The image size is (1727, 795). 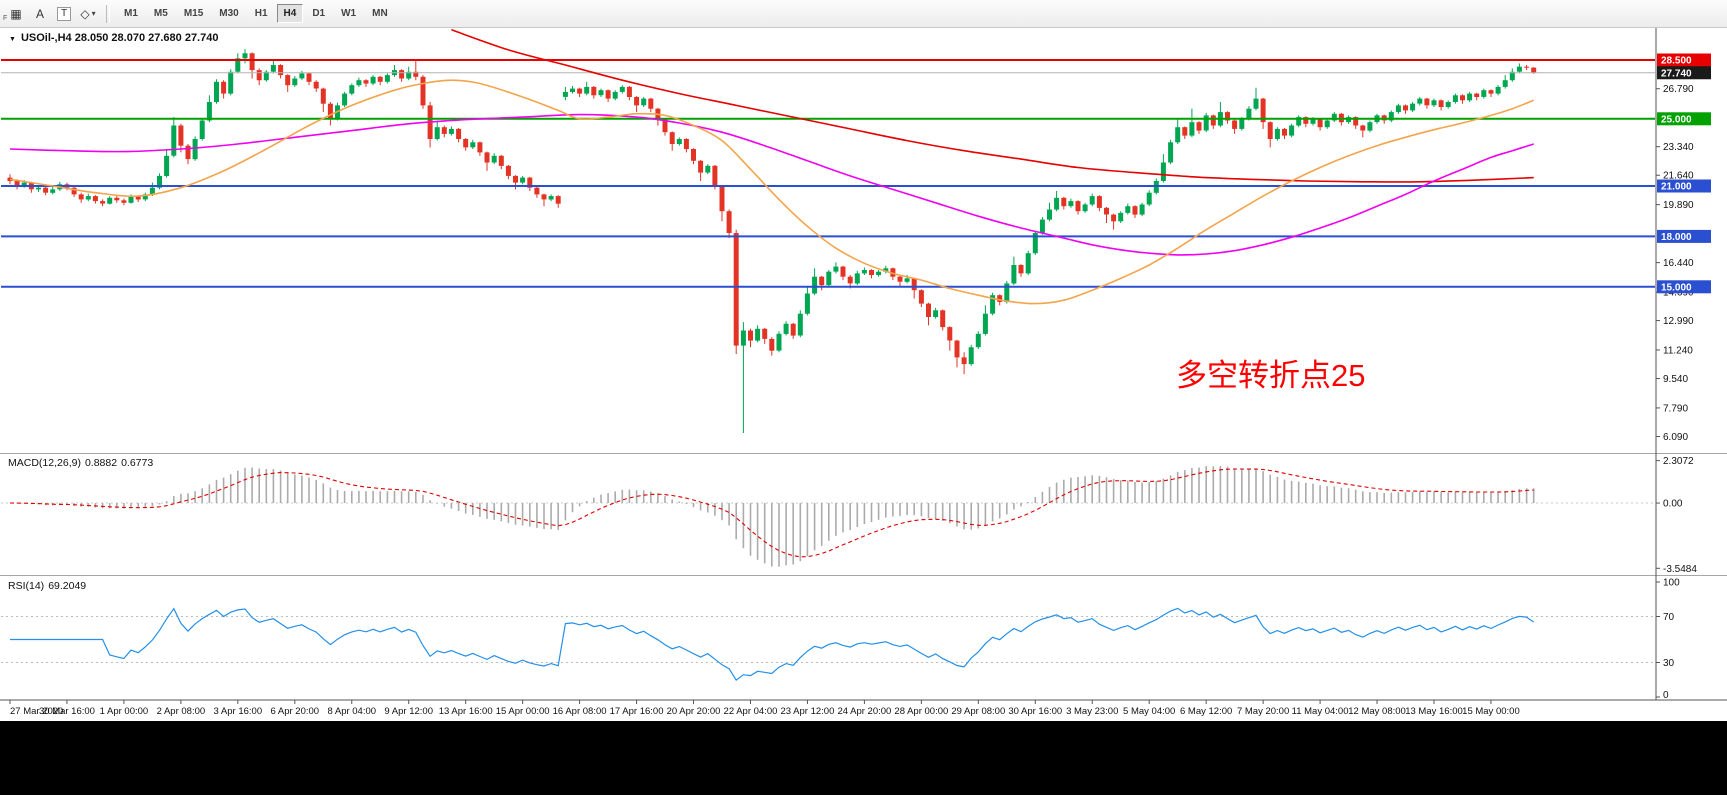 I want to click on dropdown-caret-icon: ▾, so click(x=93, y=13).